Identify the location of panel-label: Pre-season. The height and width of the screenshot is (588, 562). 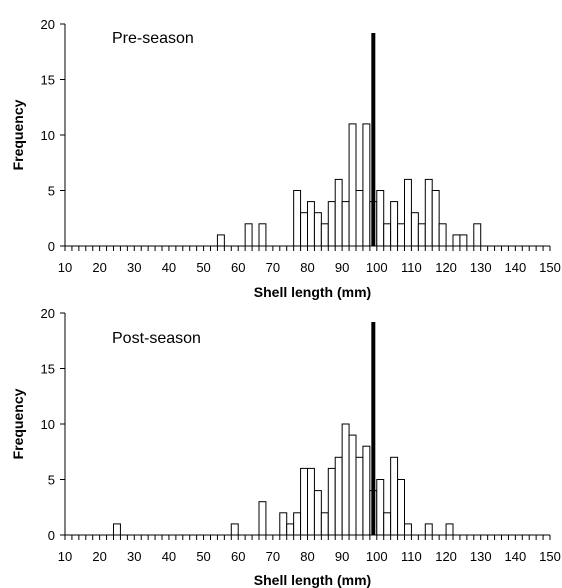
(153, 38).